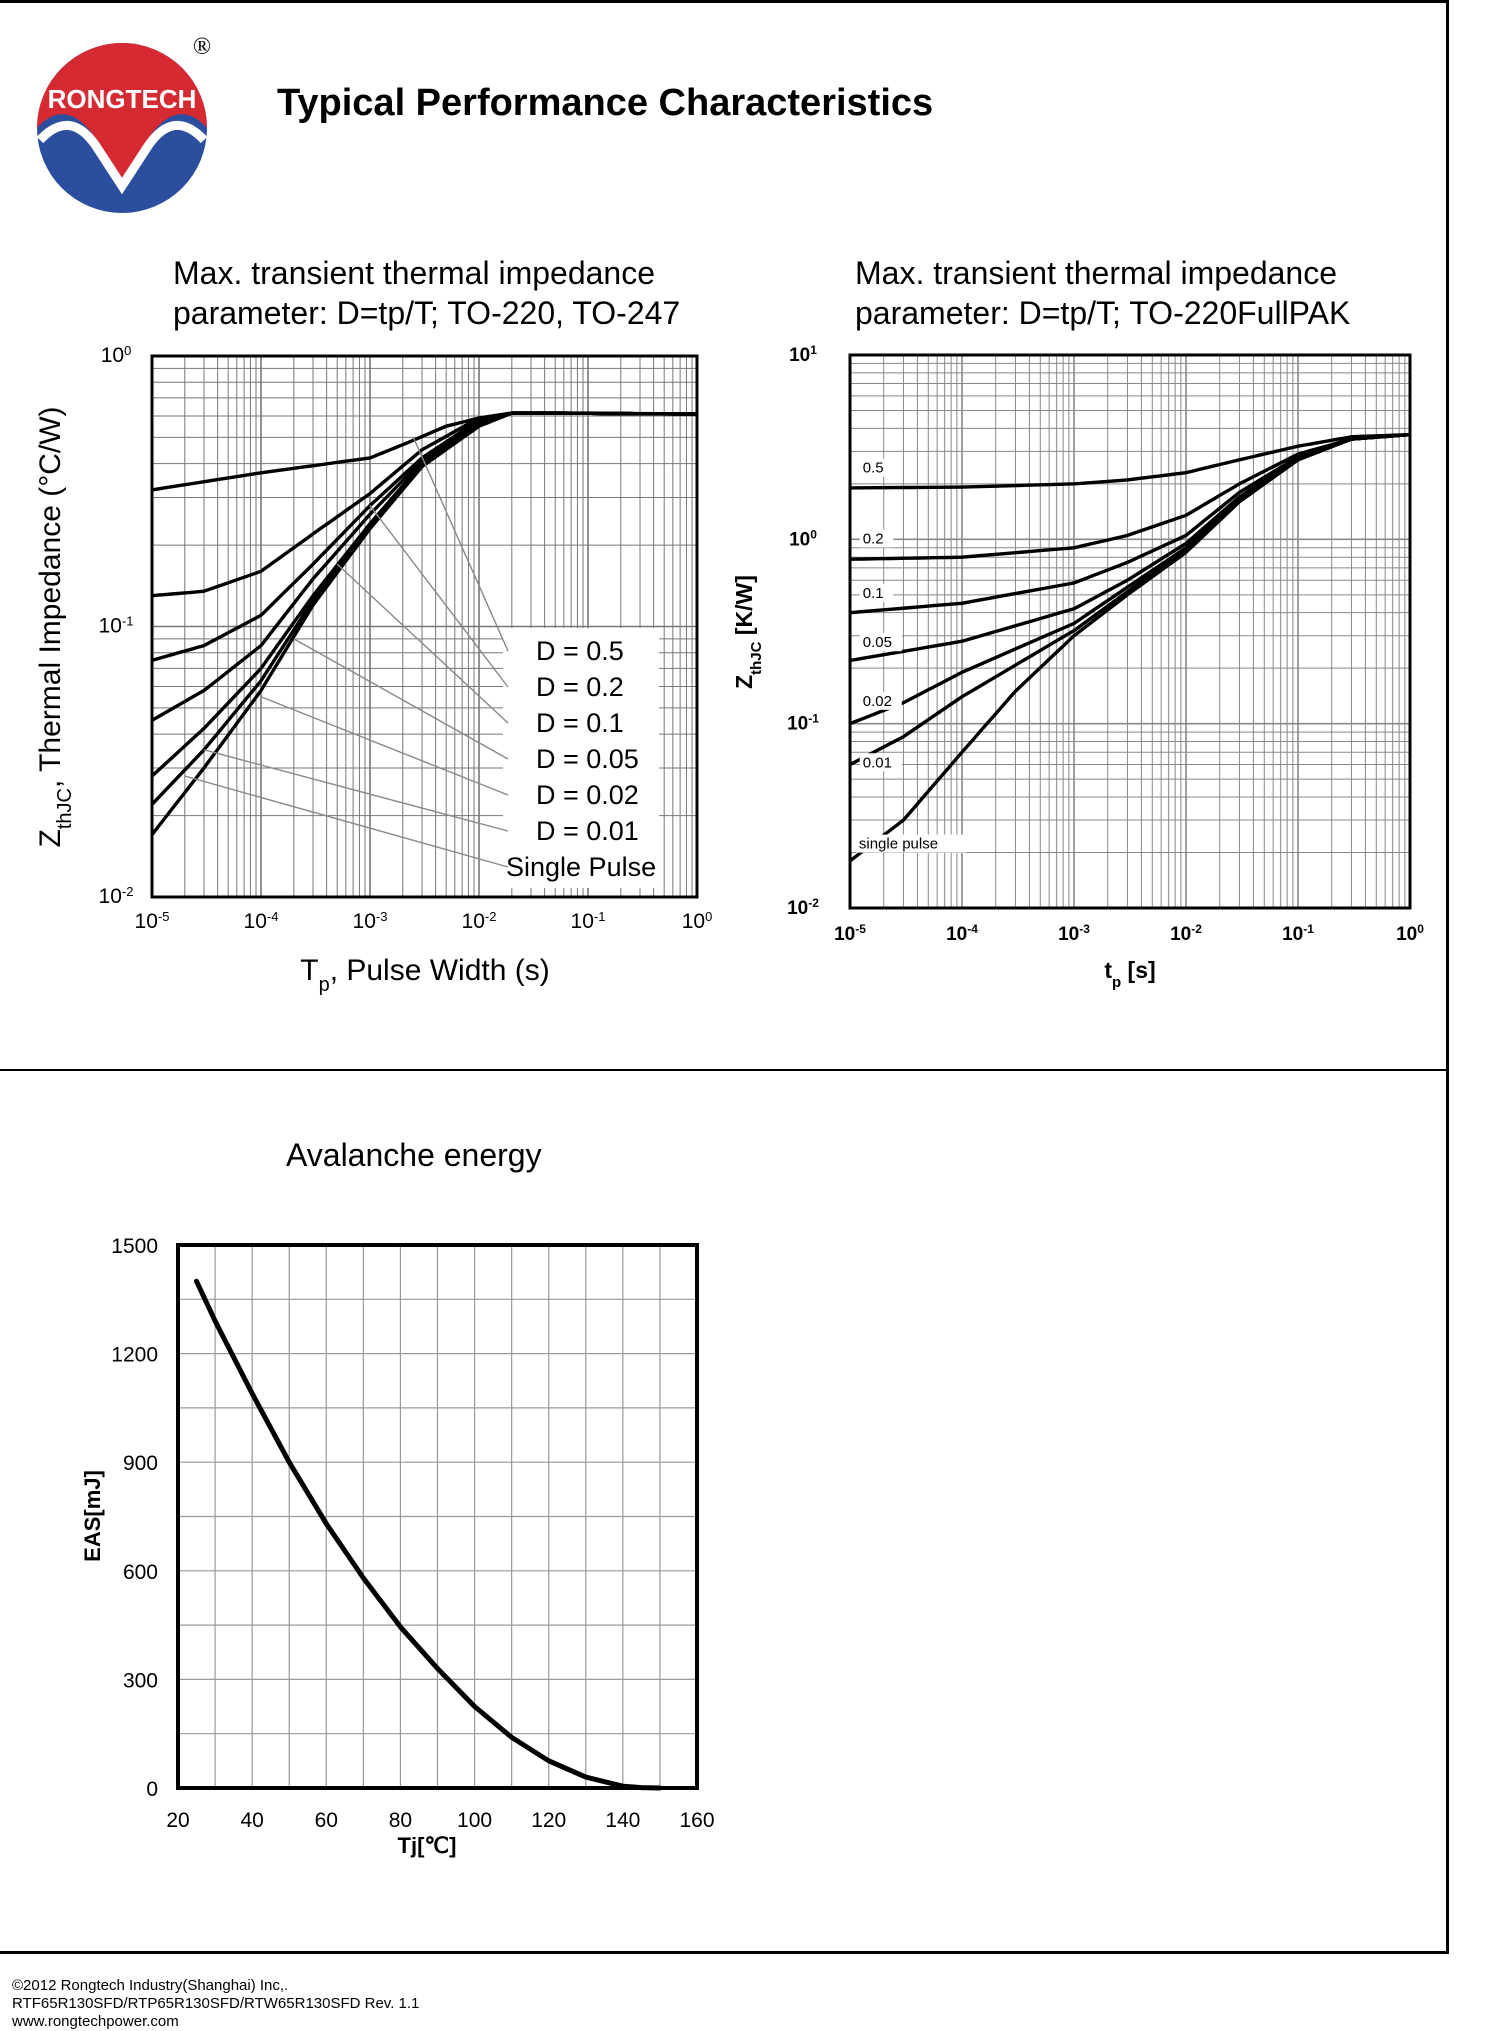  Describe the element at coordinates (425, 975) in the screenshot. I see `chart1-x-axis-label: Tp, Pulse Width (s)` at that location.